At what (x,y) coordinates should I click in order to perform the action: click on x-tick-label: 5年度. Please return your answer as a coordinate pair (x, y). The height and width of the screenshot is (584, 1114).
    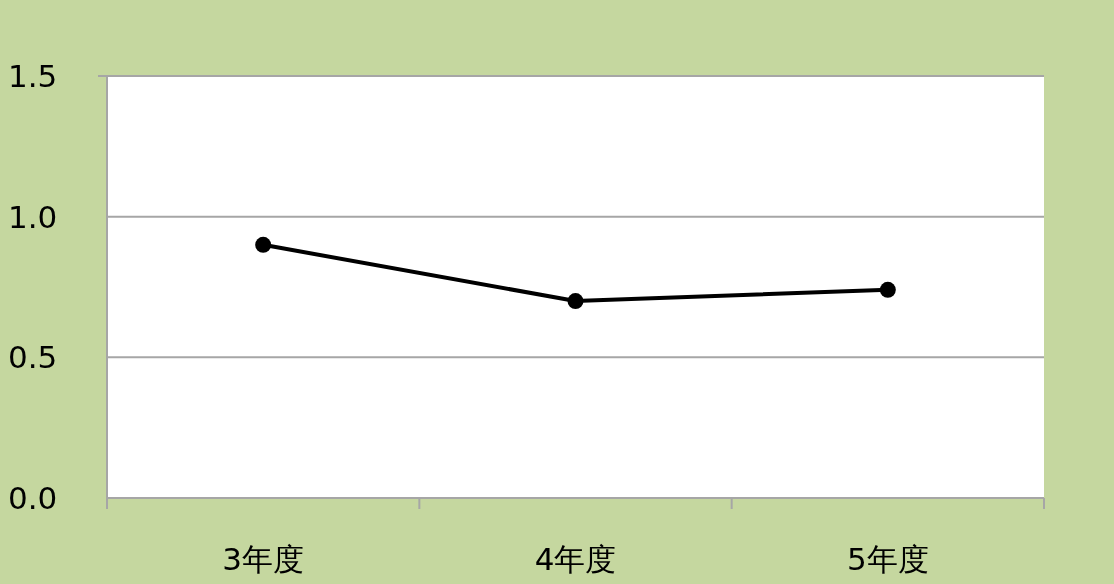
    Looking at the image, I should click on (887, 559).